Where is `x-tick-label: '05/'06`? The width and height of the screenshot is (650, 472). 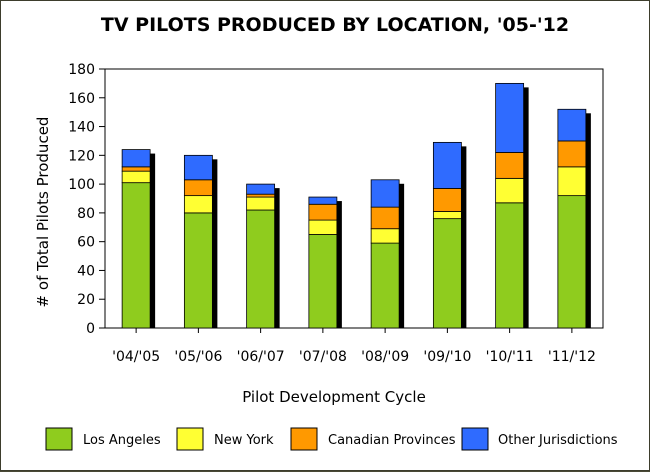
x-tick-label: '05/'06 is located at coordinates (198, 357).